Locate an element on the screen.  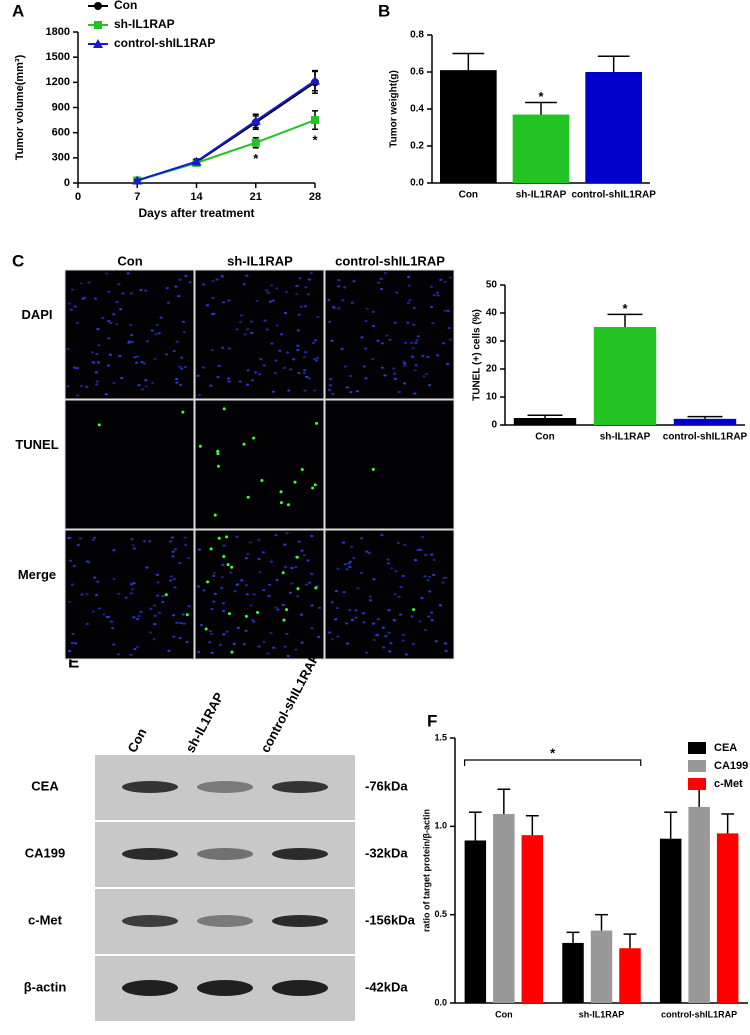
y-tick-label: 0 is located at coordinates (494, 425).